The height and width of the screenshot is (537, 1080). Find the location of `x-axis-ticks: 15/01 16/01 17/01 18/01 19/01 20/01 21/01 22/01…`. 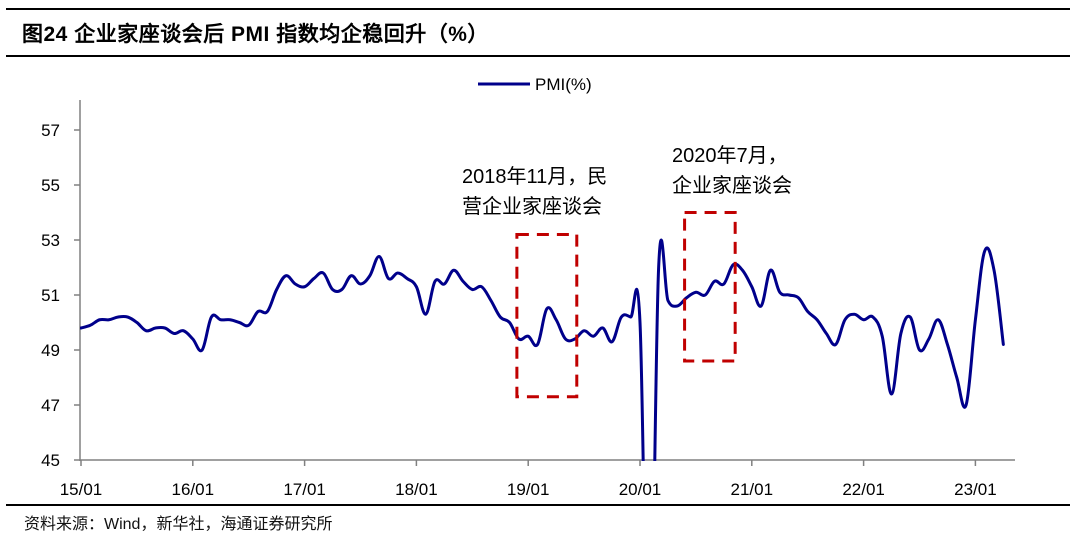

x-axis-ticks: 15/01 16/01 17/01 18/01 19/01 20/01 21/01 22/01… is located at coordinates (528, 479).